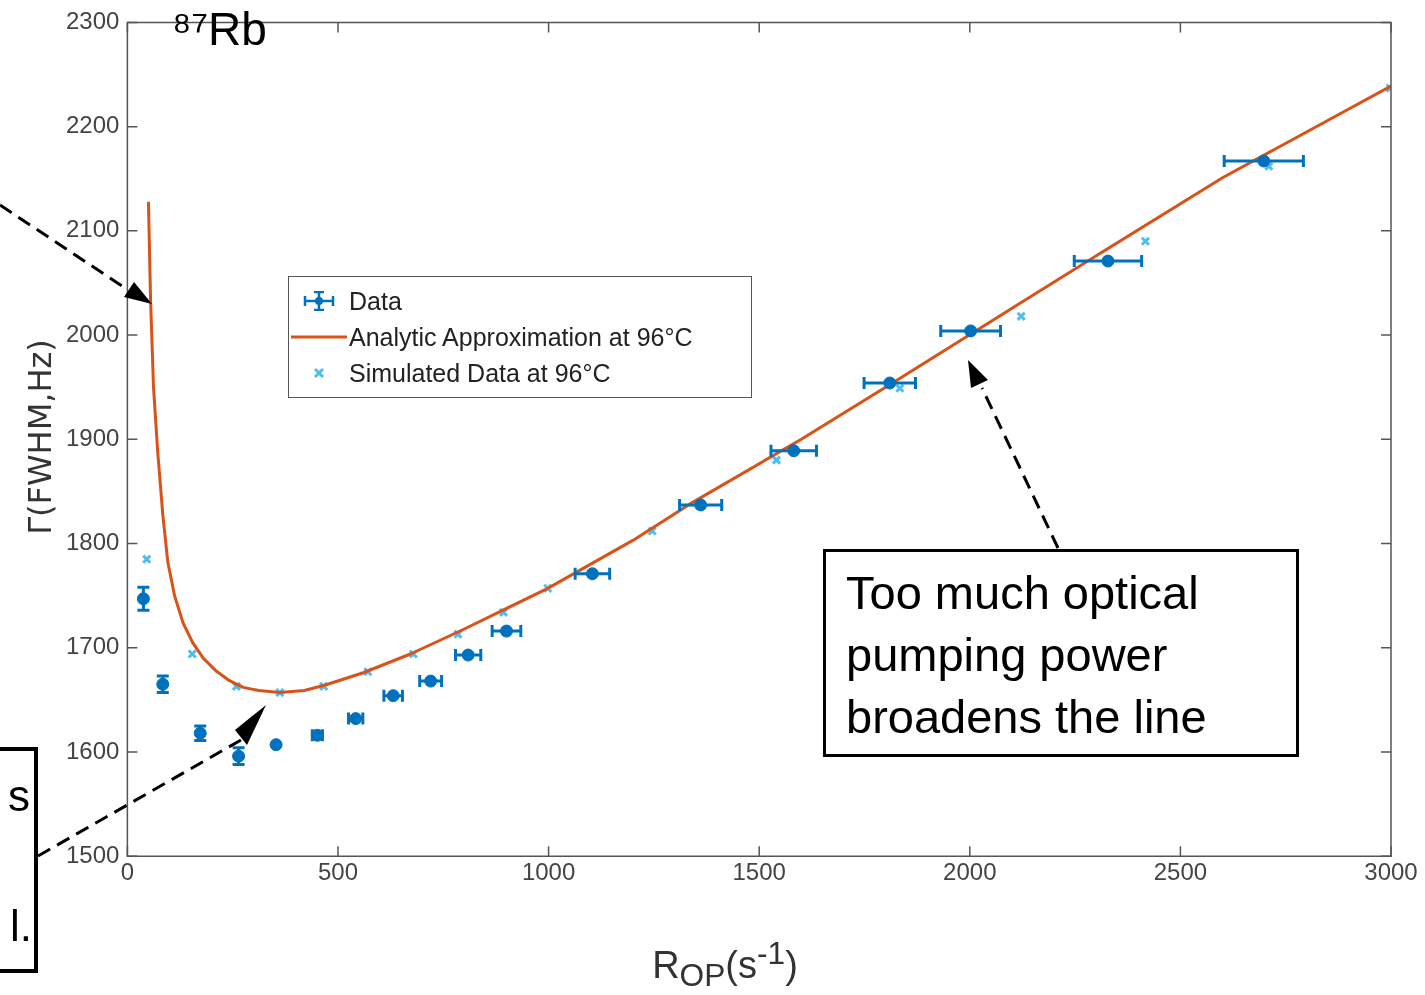  Describe the element at coordinates (338, 872) in the screenshot. I see `x-tick-label: 500` at that location.